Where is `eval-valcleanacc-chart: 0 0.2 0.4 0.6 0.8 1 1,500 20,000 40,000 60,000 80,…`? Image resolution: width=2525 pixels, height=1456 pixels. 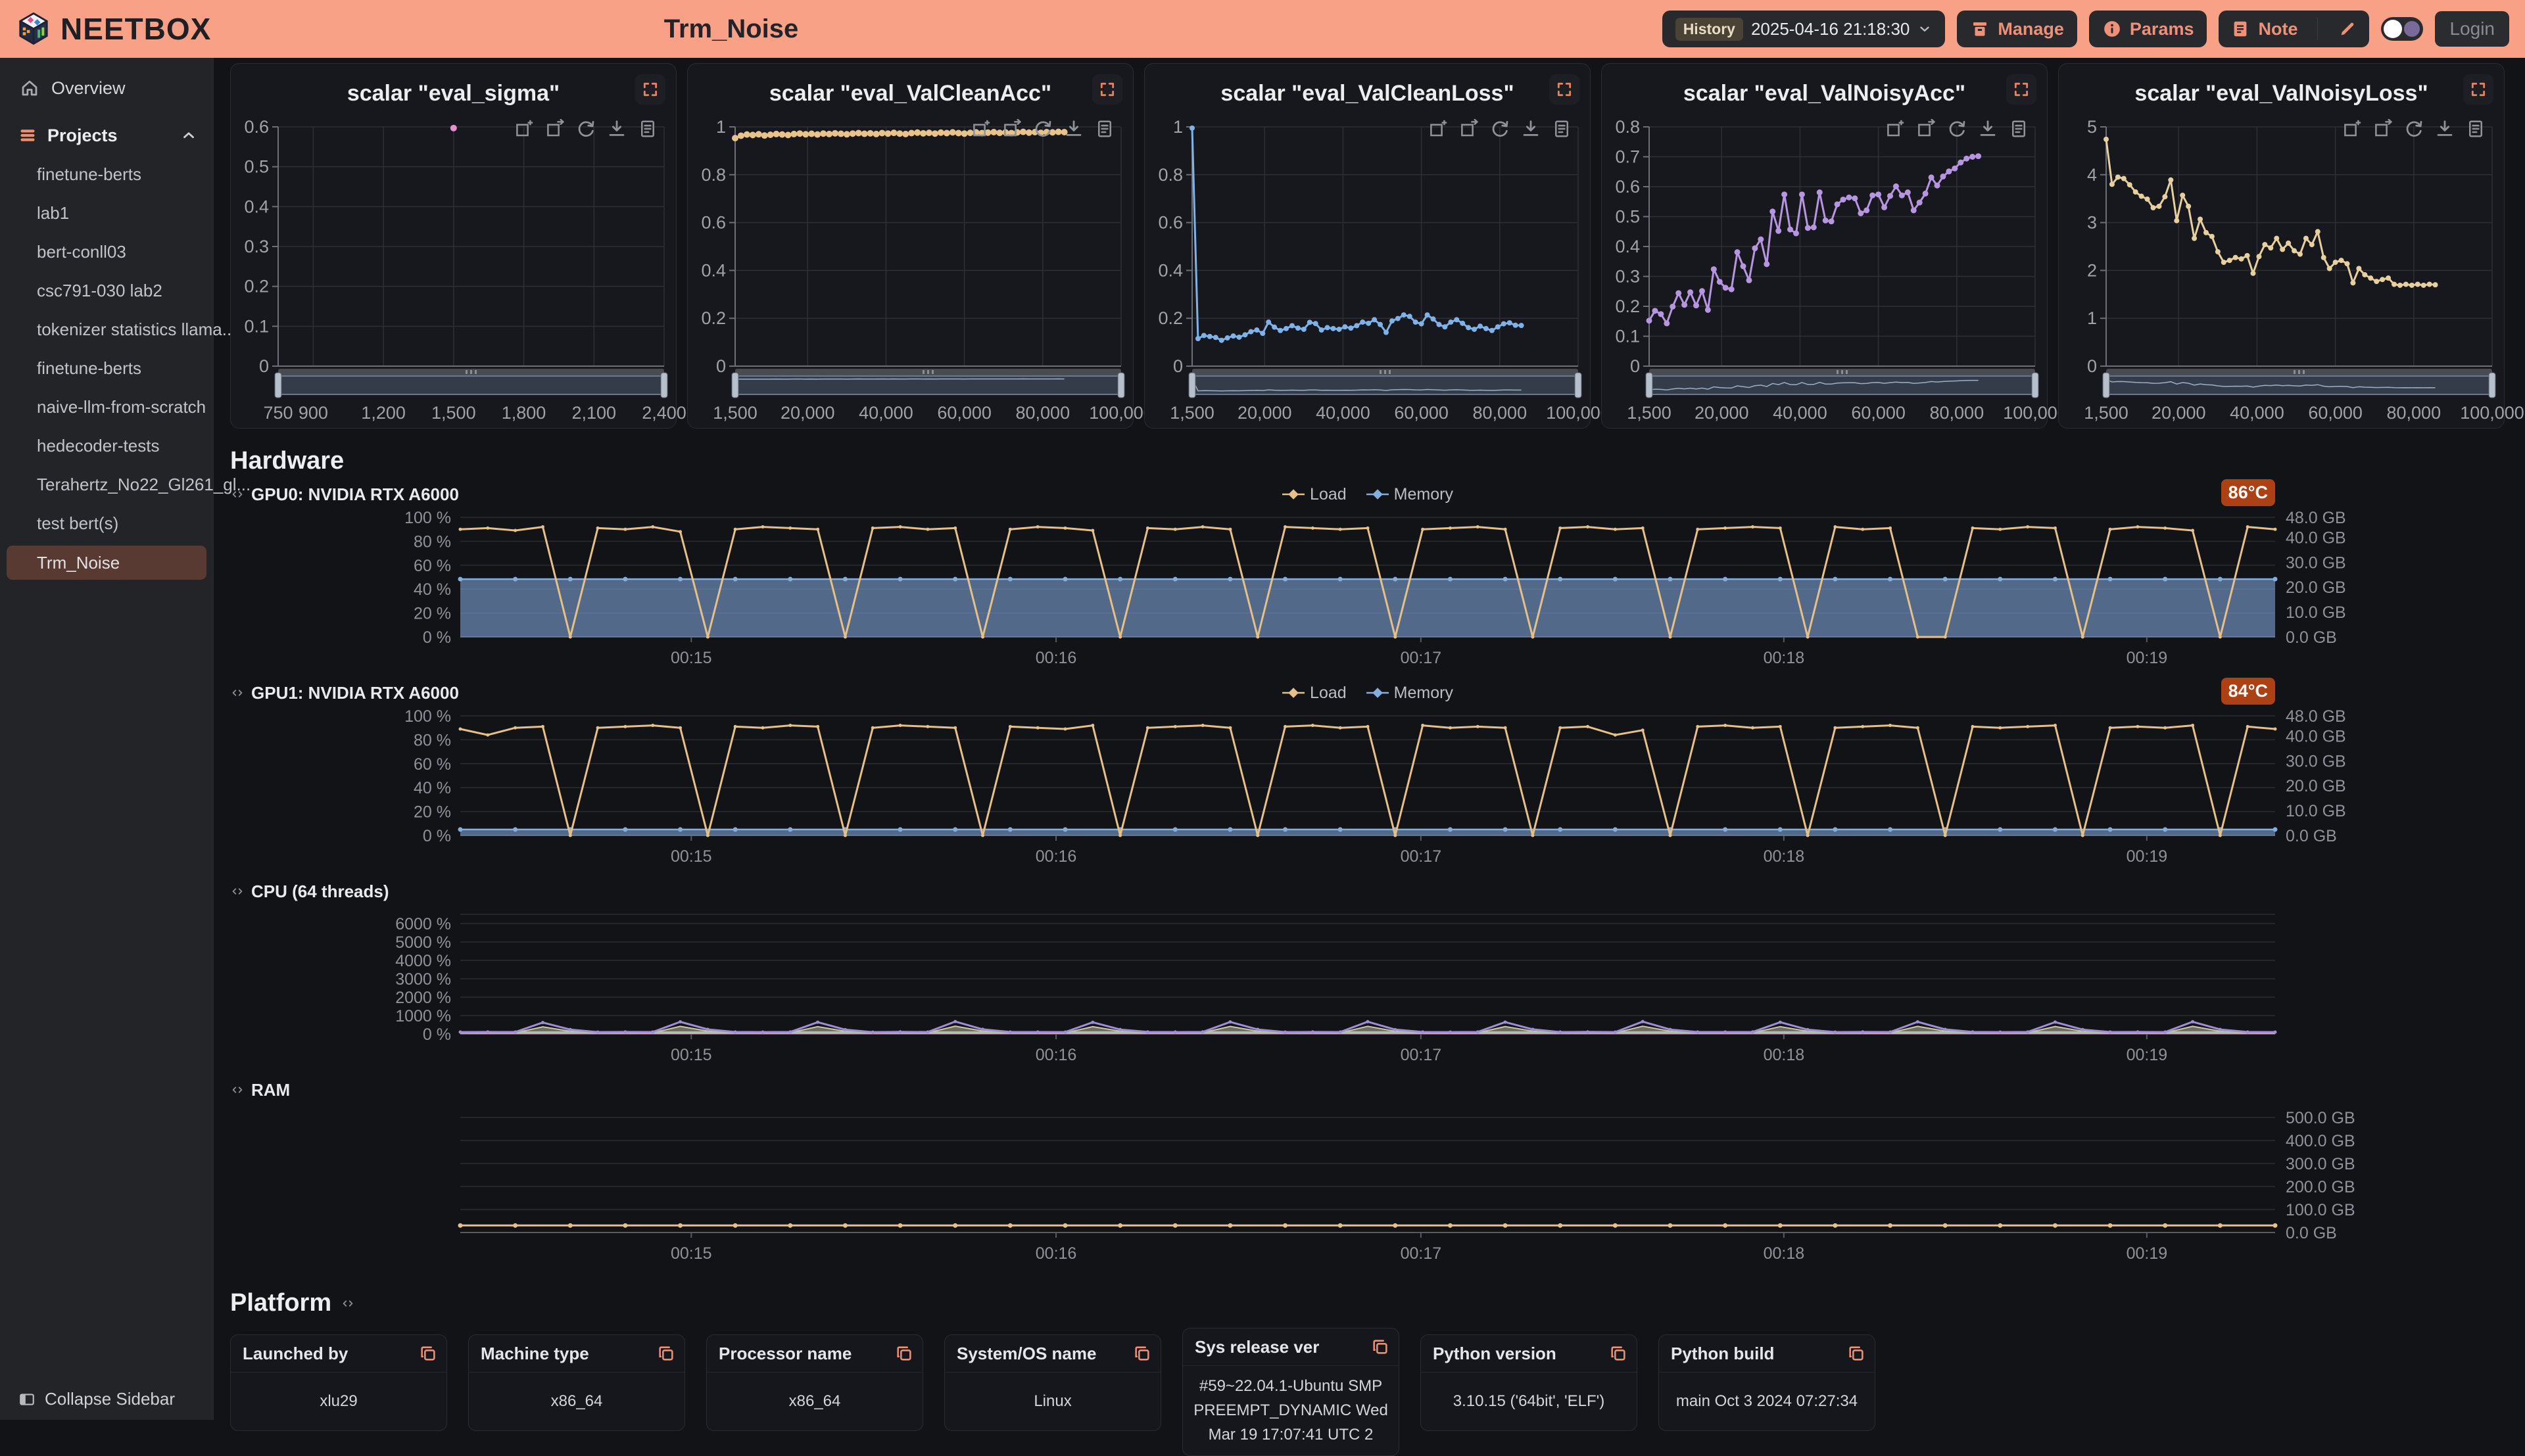
eval-valcleanacc-chart: 0 0.2 0.4 0.6 0.8 1 1,500 20,000 40,000 60,000 80,… is located at coordinates (920, 246).